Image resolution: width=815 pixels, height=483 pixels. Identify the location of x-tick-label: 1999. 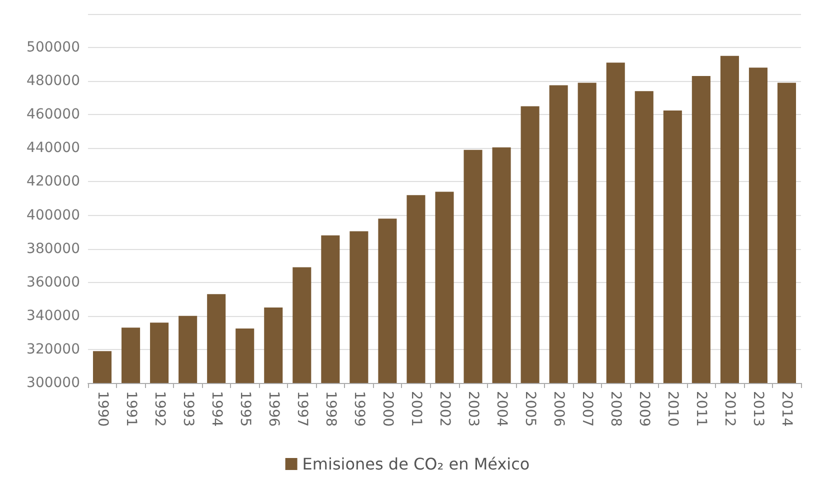
(358, 409).